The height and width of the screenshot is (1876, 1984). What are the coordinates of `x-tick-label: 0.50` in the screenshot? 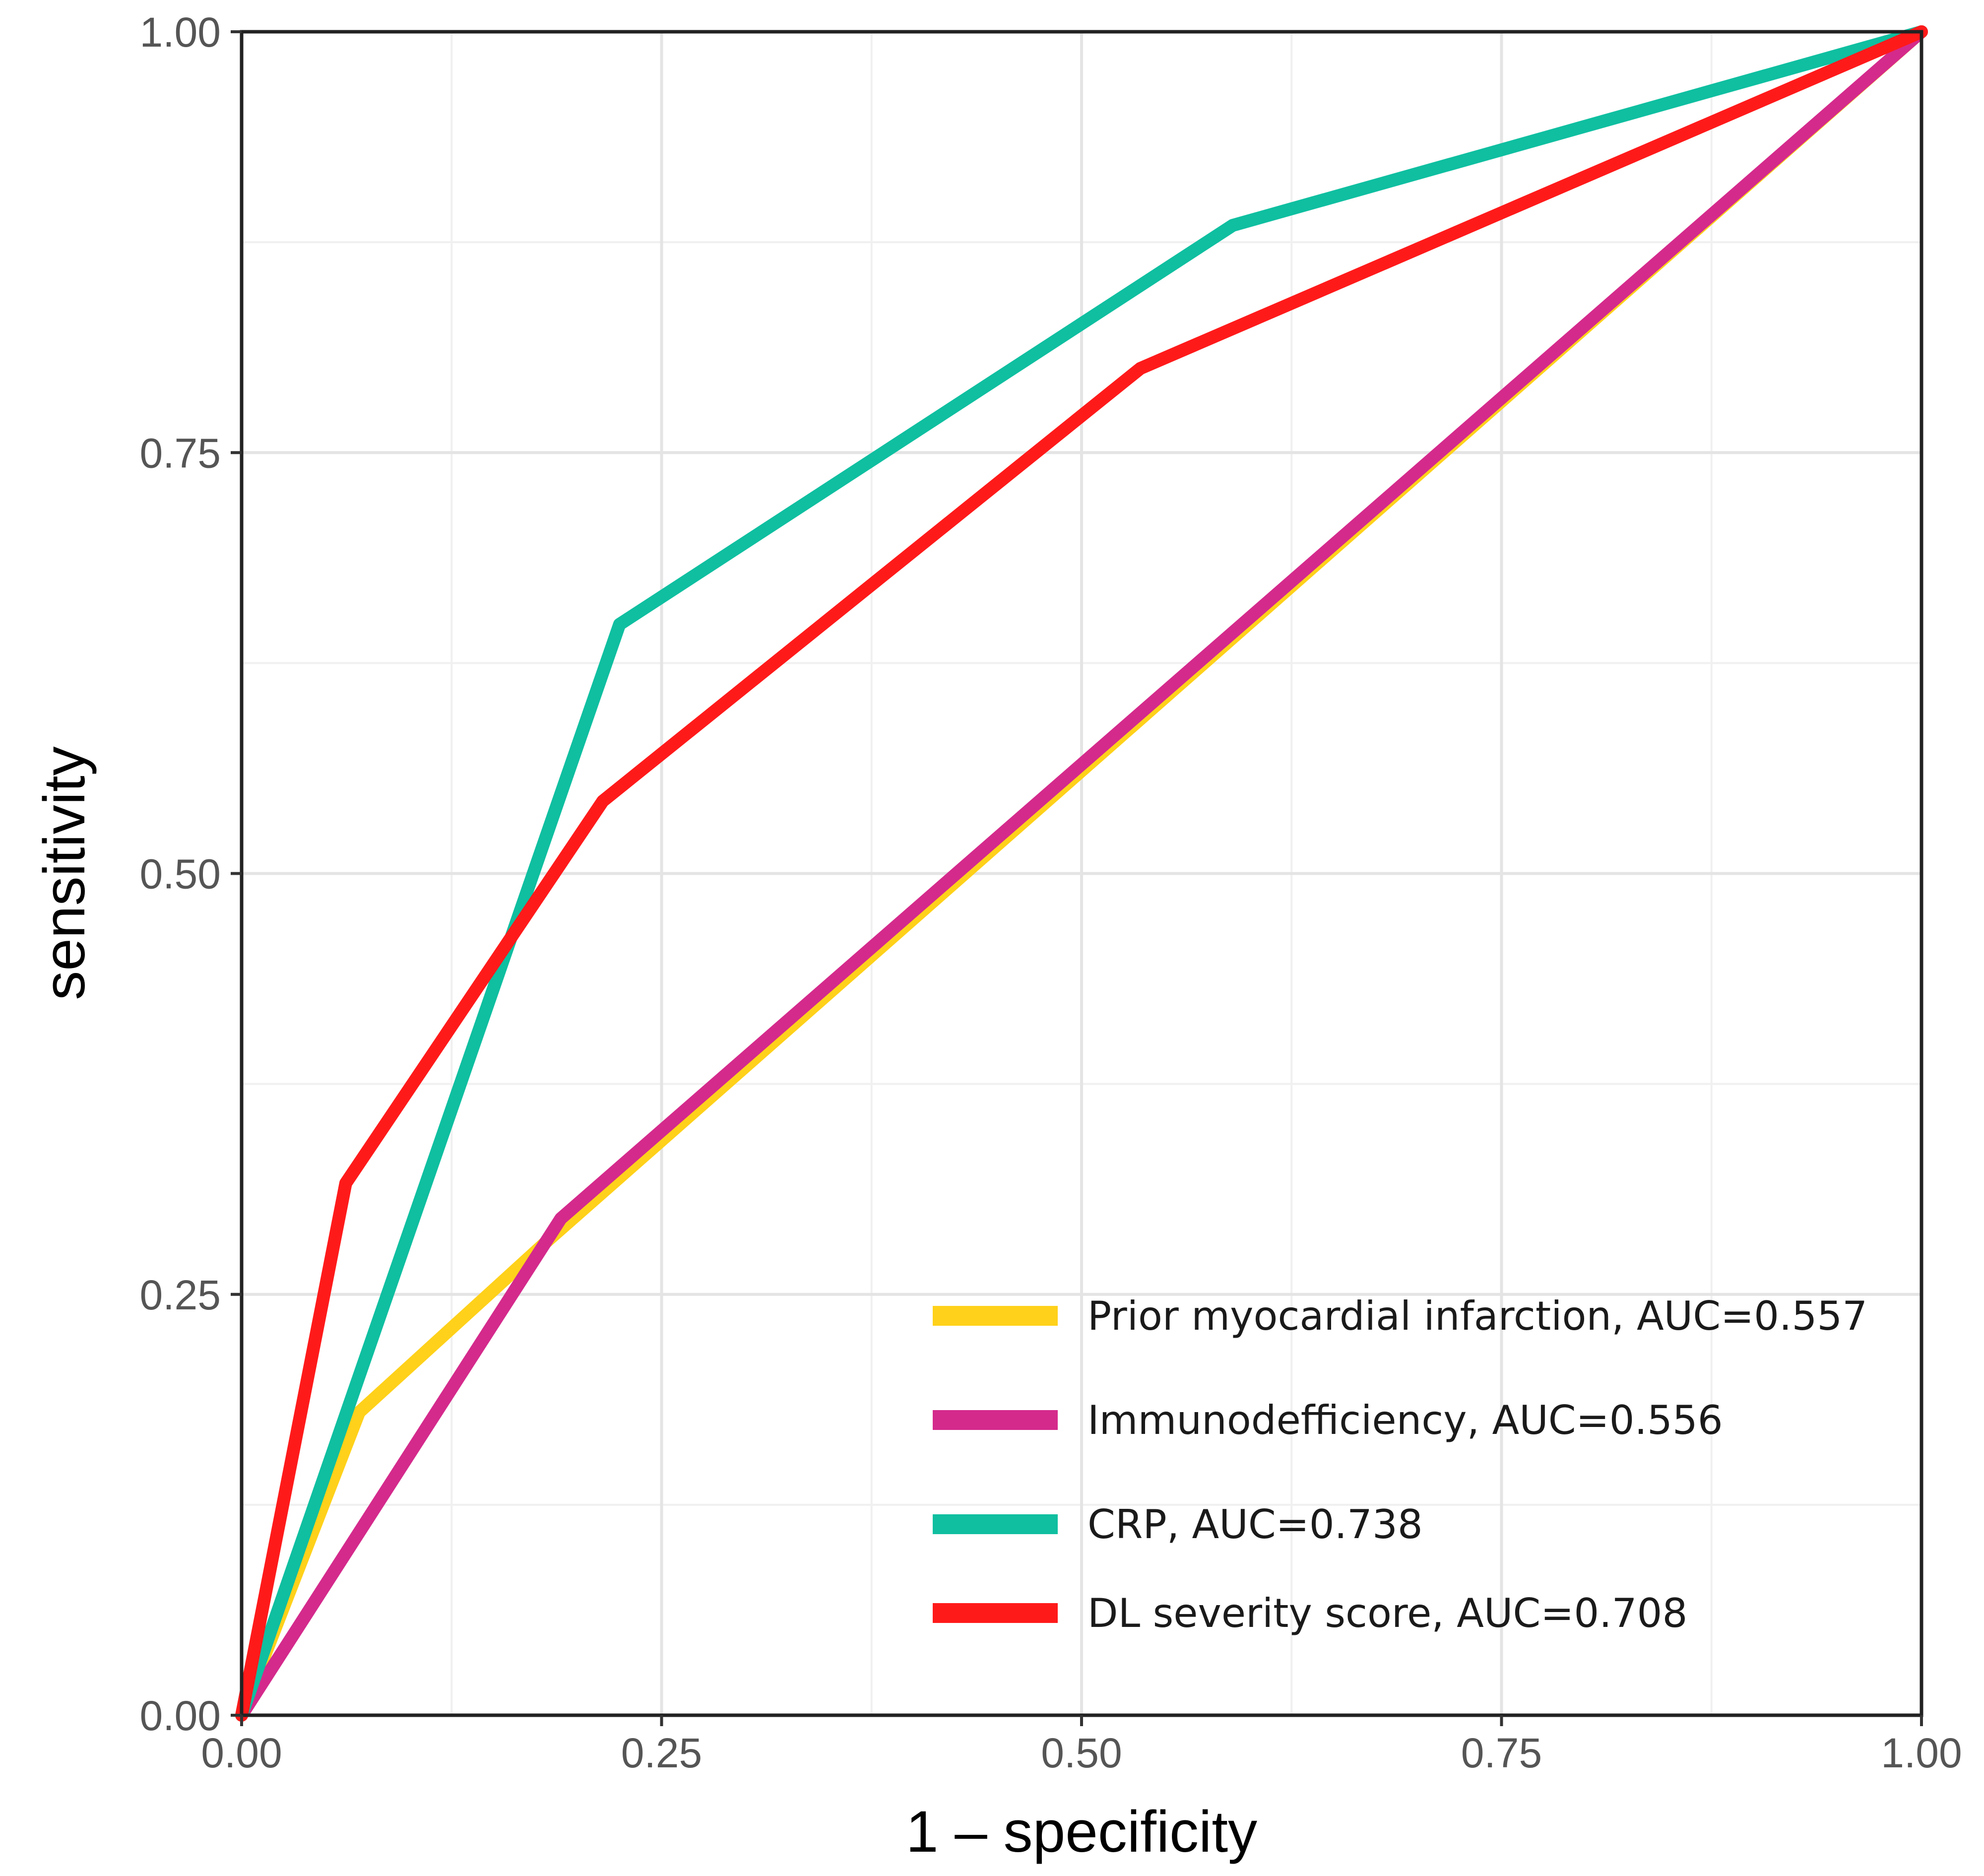 It's located at (1081, 1753).